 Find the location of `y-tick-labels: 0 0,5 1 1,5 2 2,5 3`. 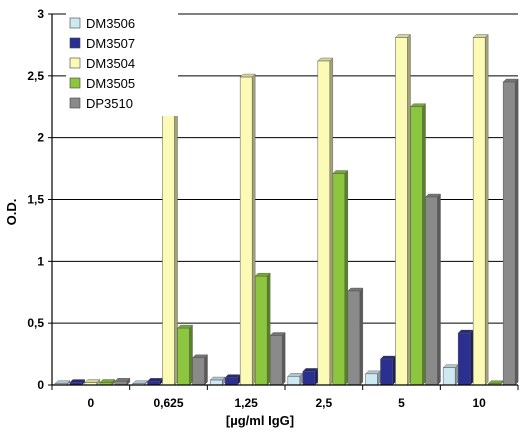

y-tick-labels: 0 0,5 1 1,5 2 2,5 3 is located at coordinates (35, 199).